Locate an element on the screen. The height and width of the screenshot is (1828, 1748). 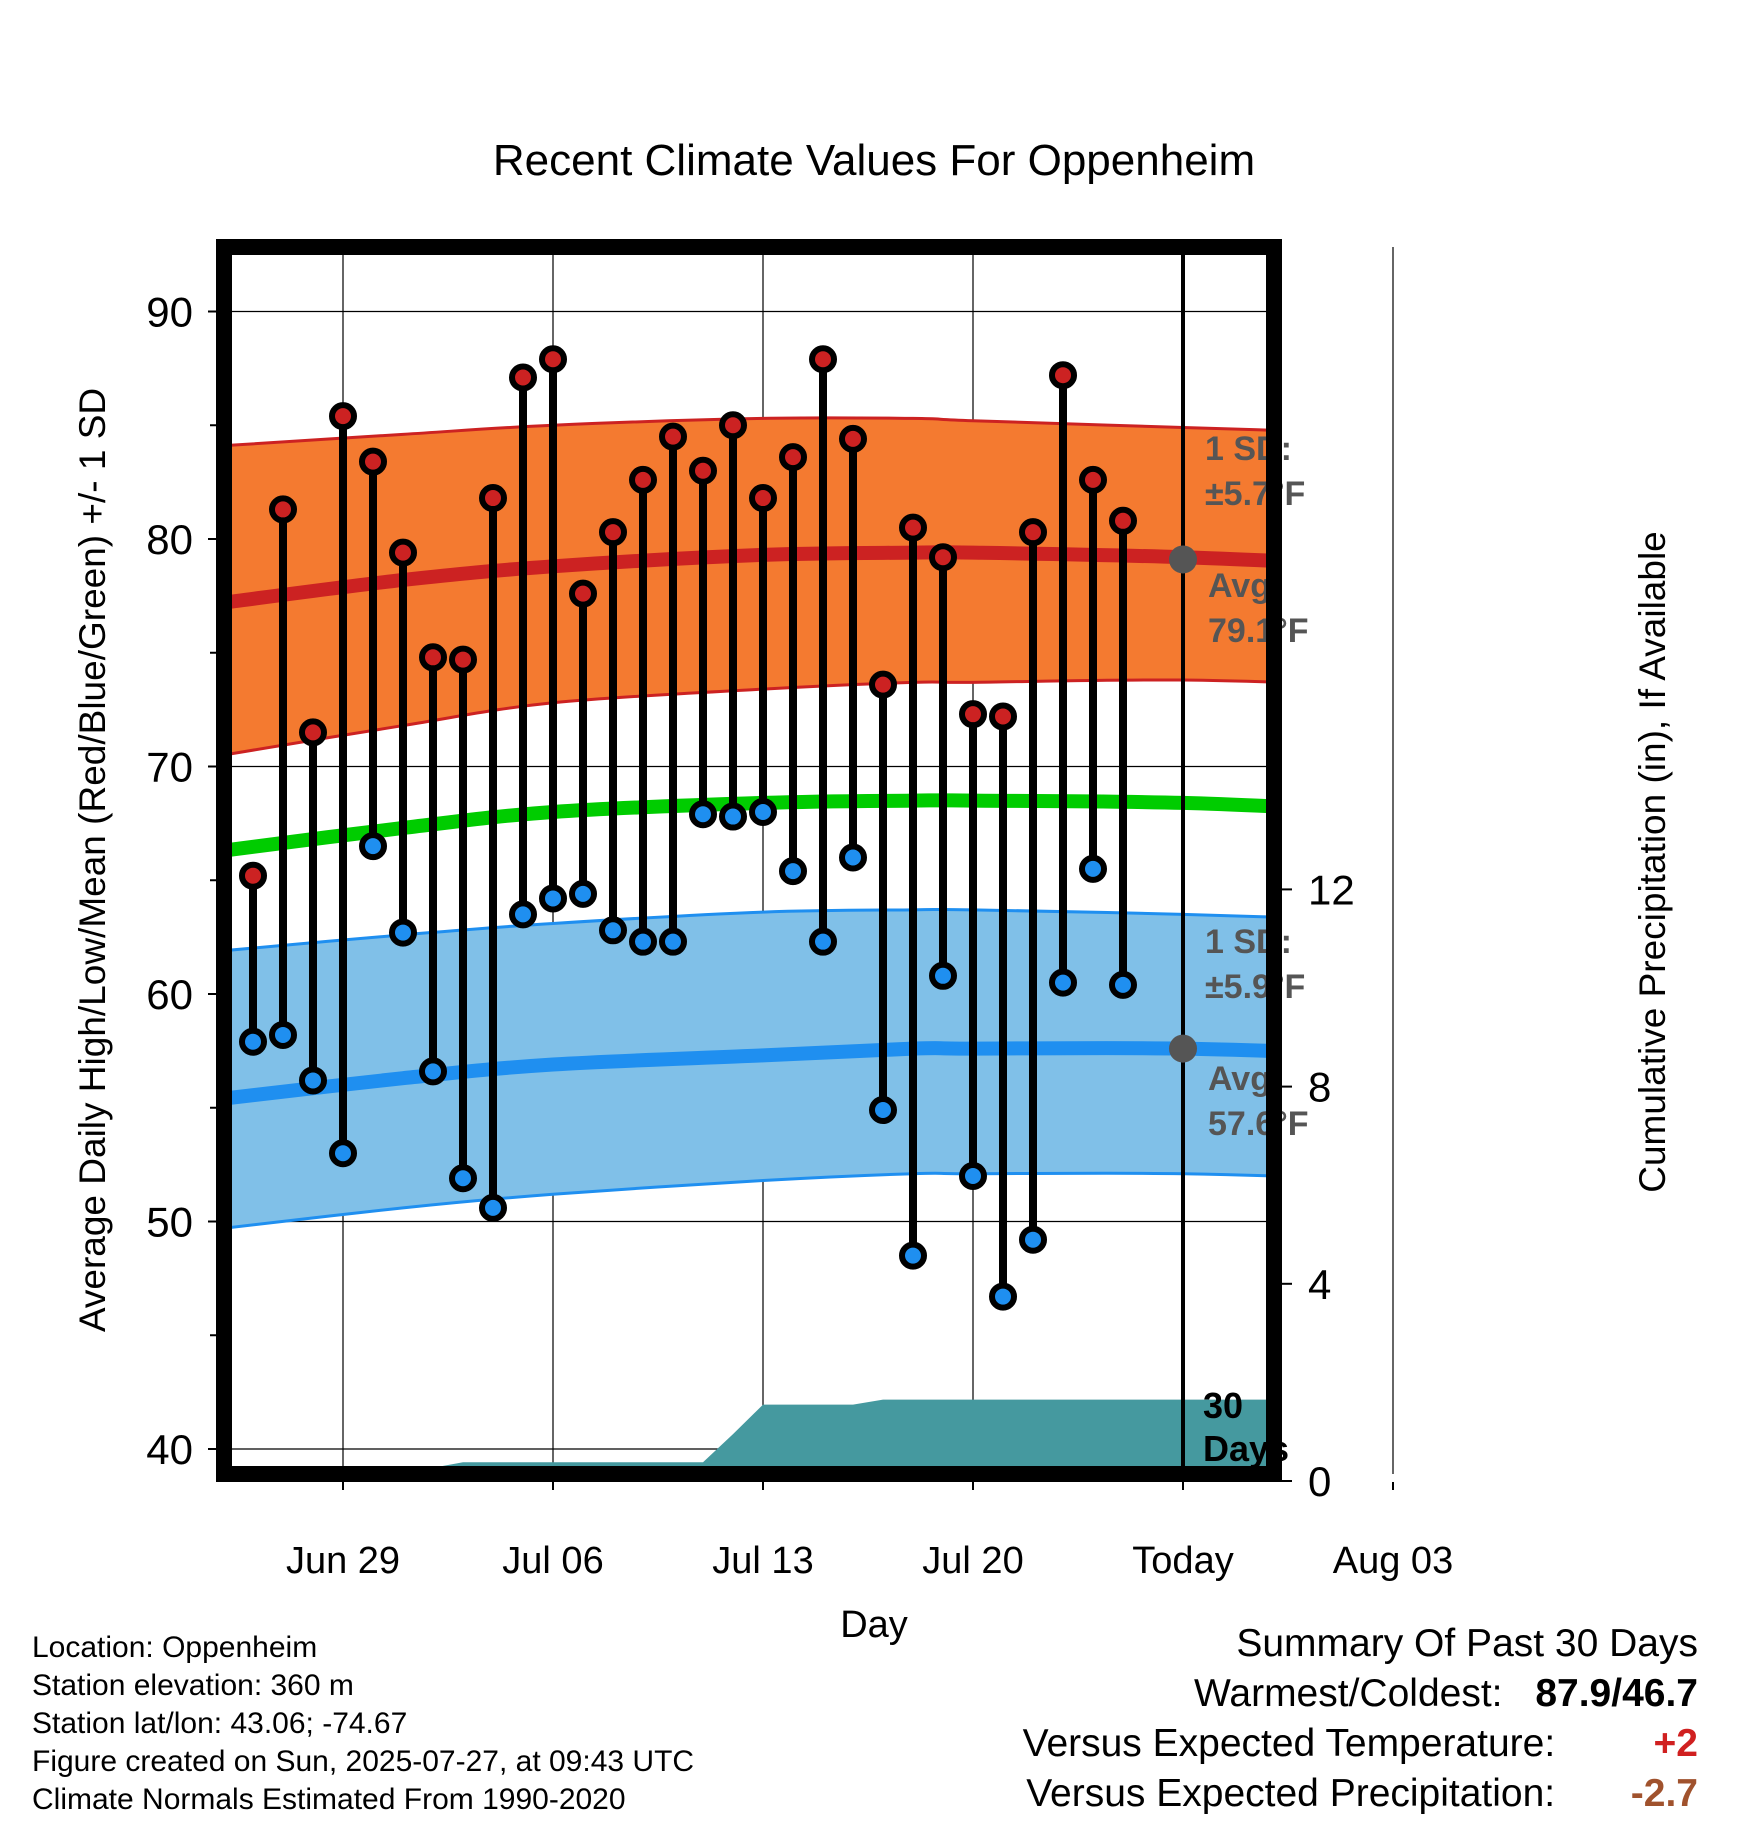
high-sd-value: ±5.7°F is located at coordinates (1255, 494).